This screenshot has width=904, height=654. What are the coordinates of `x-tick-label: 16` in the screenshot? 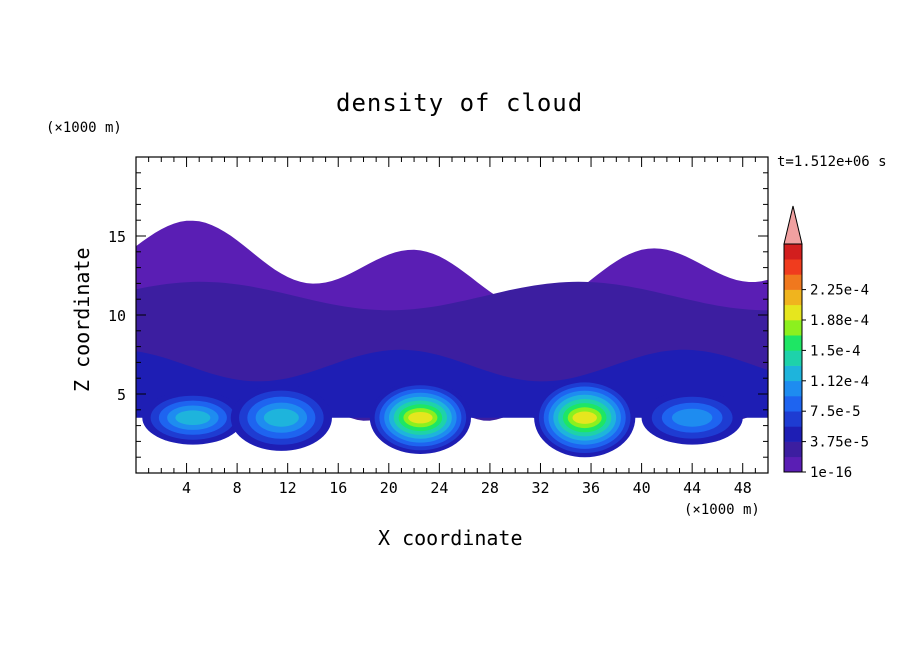 It's located at (338, 488).